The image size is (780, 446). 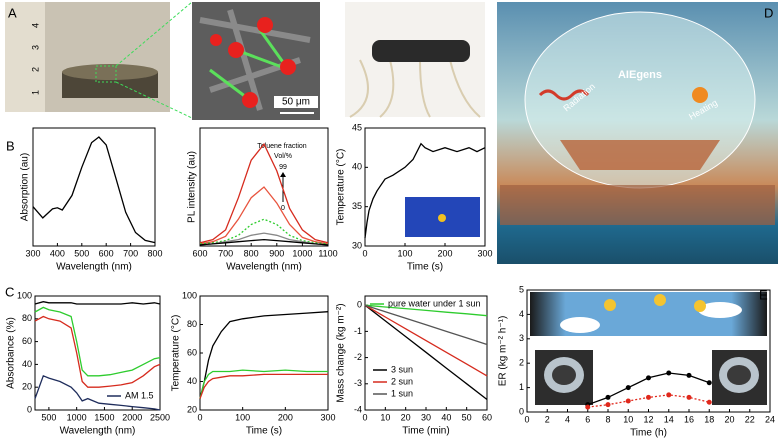 I want to click on illustration-label: AIEgens, so click(x=640, y=75).